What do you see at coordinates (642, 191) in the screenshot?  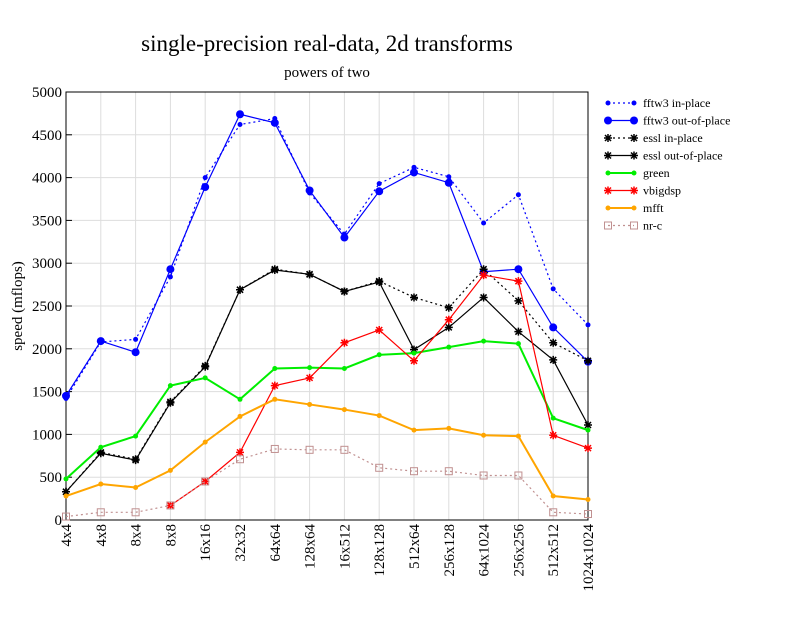 I see `legend-item: vbigdsp` at bounding box center [642, 191].